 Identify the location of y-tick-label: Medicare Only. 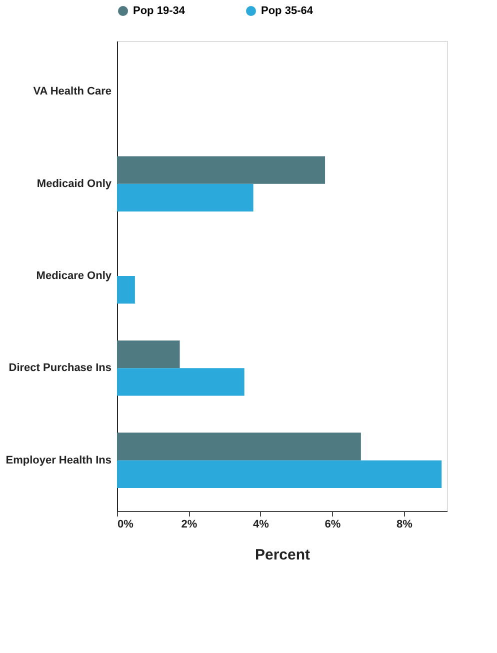
(74, 276).